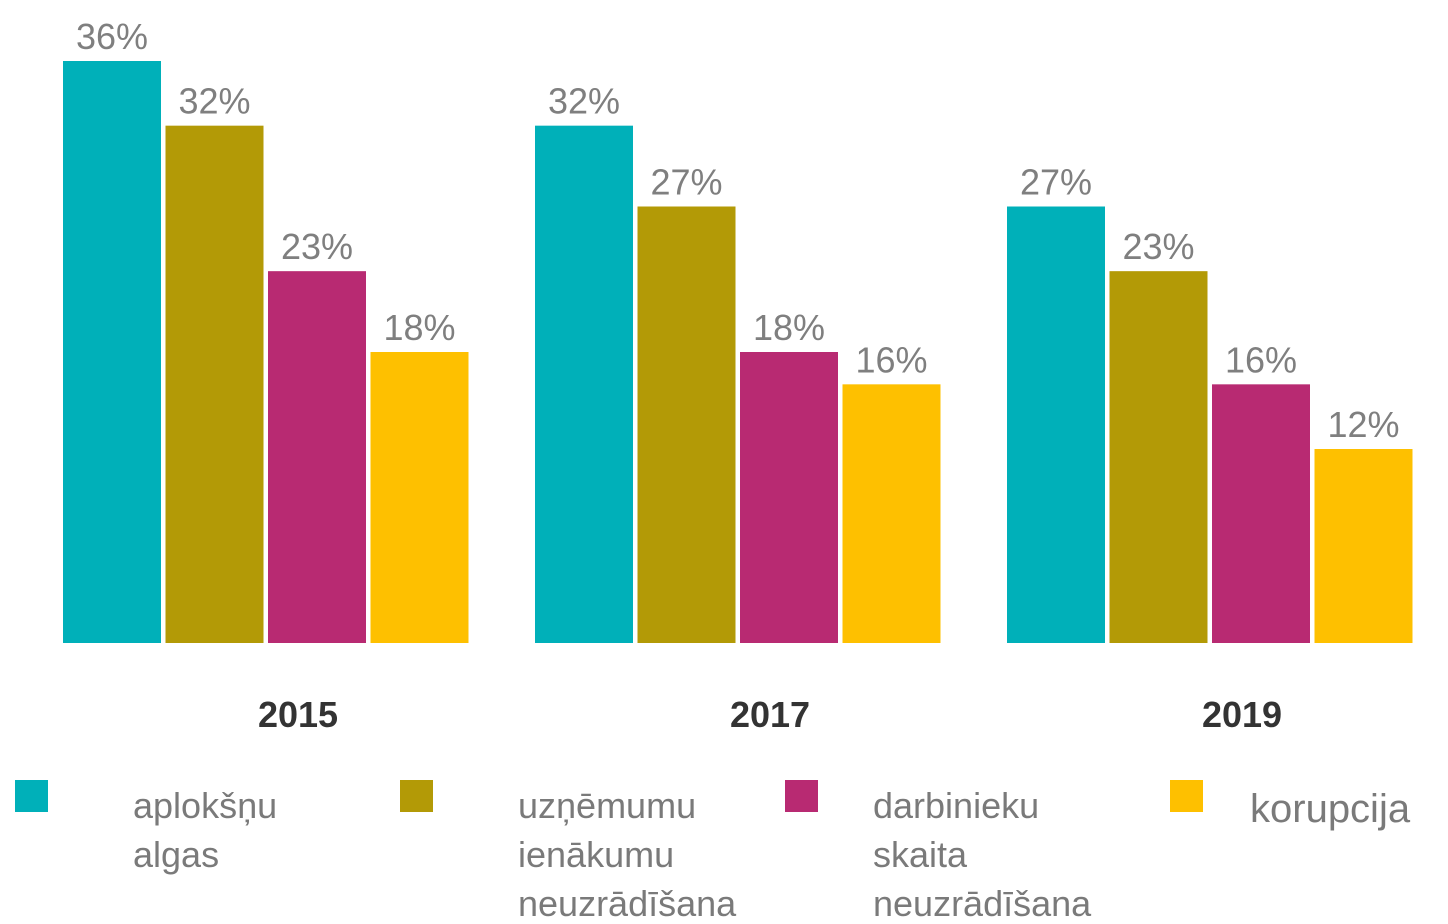 The width and height of the screenshot is (1448, 924). I want to click on category-label: 2019, so click(1242, 714).